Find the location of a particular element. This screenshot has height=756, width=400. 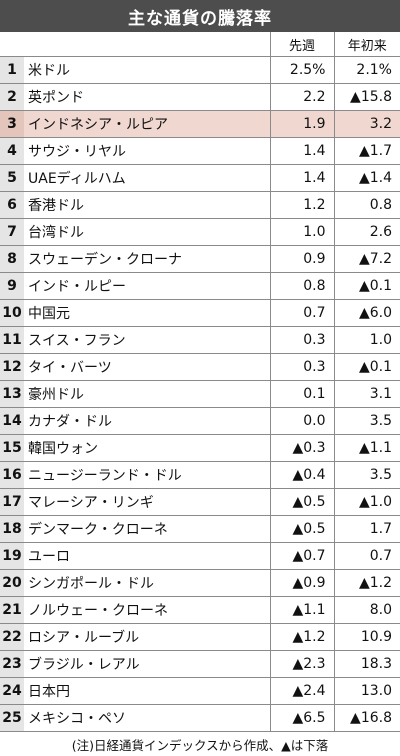

ytd-change-cell: ▲1.2 is located at coordinates (366, 583).